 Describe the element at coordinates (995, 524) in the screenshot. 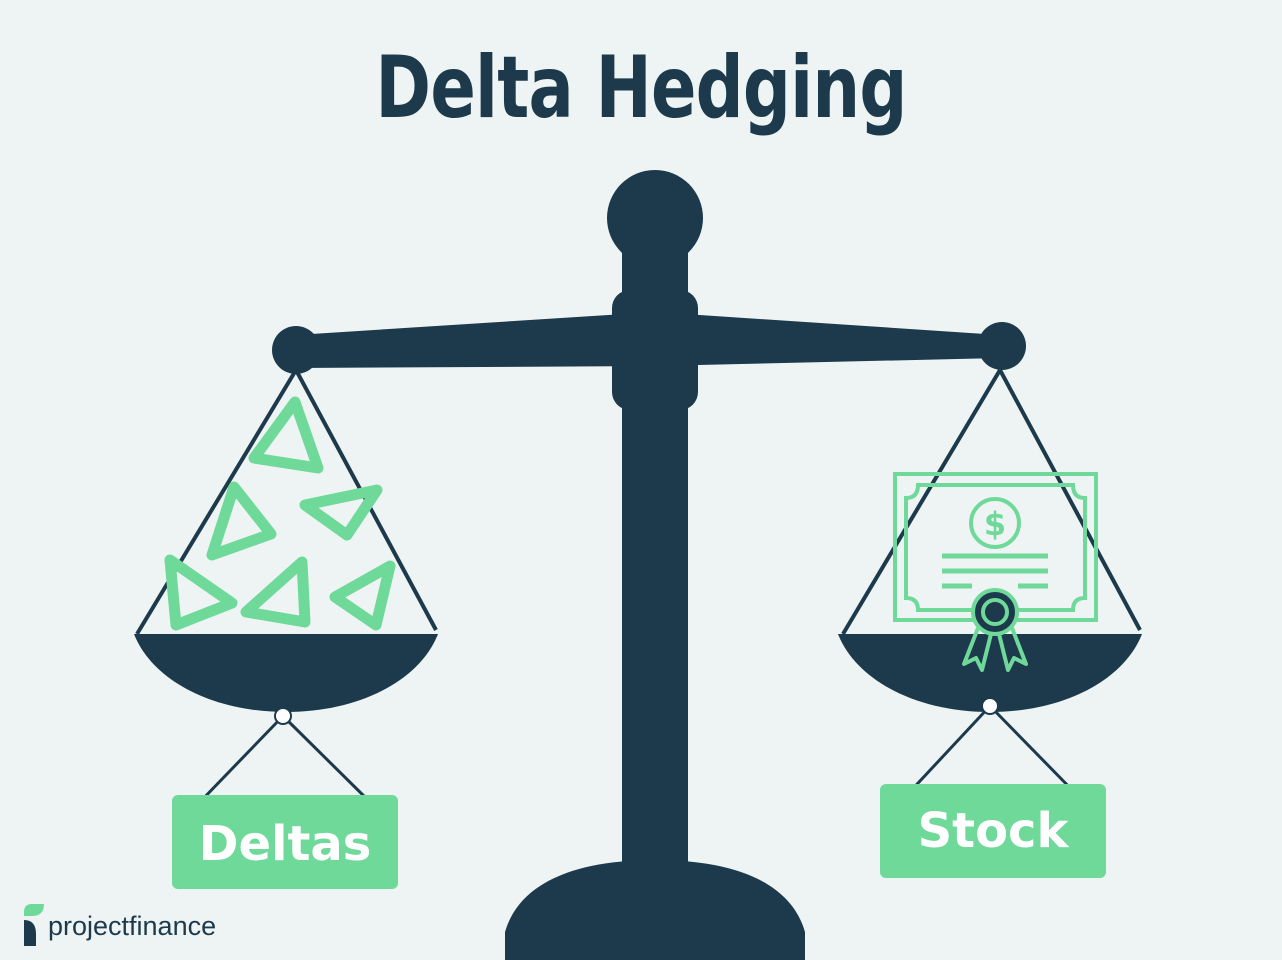

I see `dollar-sign-icon: $` at that location.